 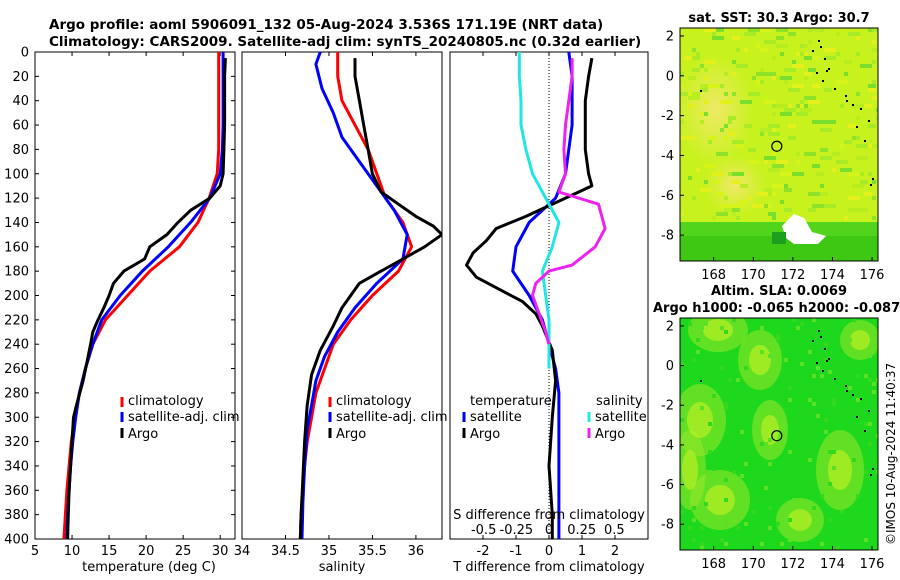 What do you see at coordinates (372, 551) in the screenshot?
I see `salinity-xtick-label: 35.5` at bounding box center [372, 551].